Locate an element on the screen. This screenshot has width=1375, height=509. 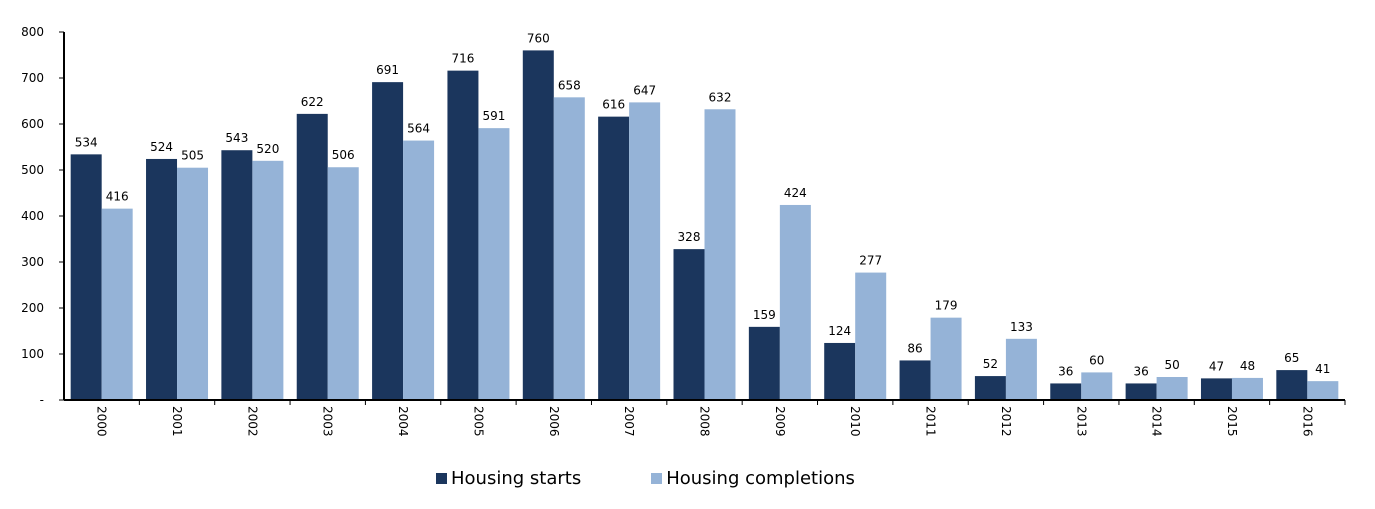
y-tick-label-100: 100 is located at coordinates (32, 354).